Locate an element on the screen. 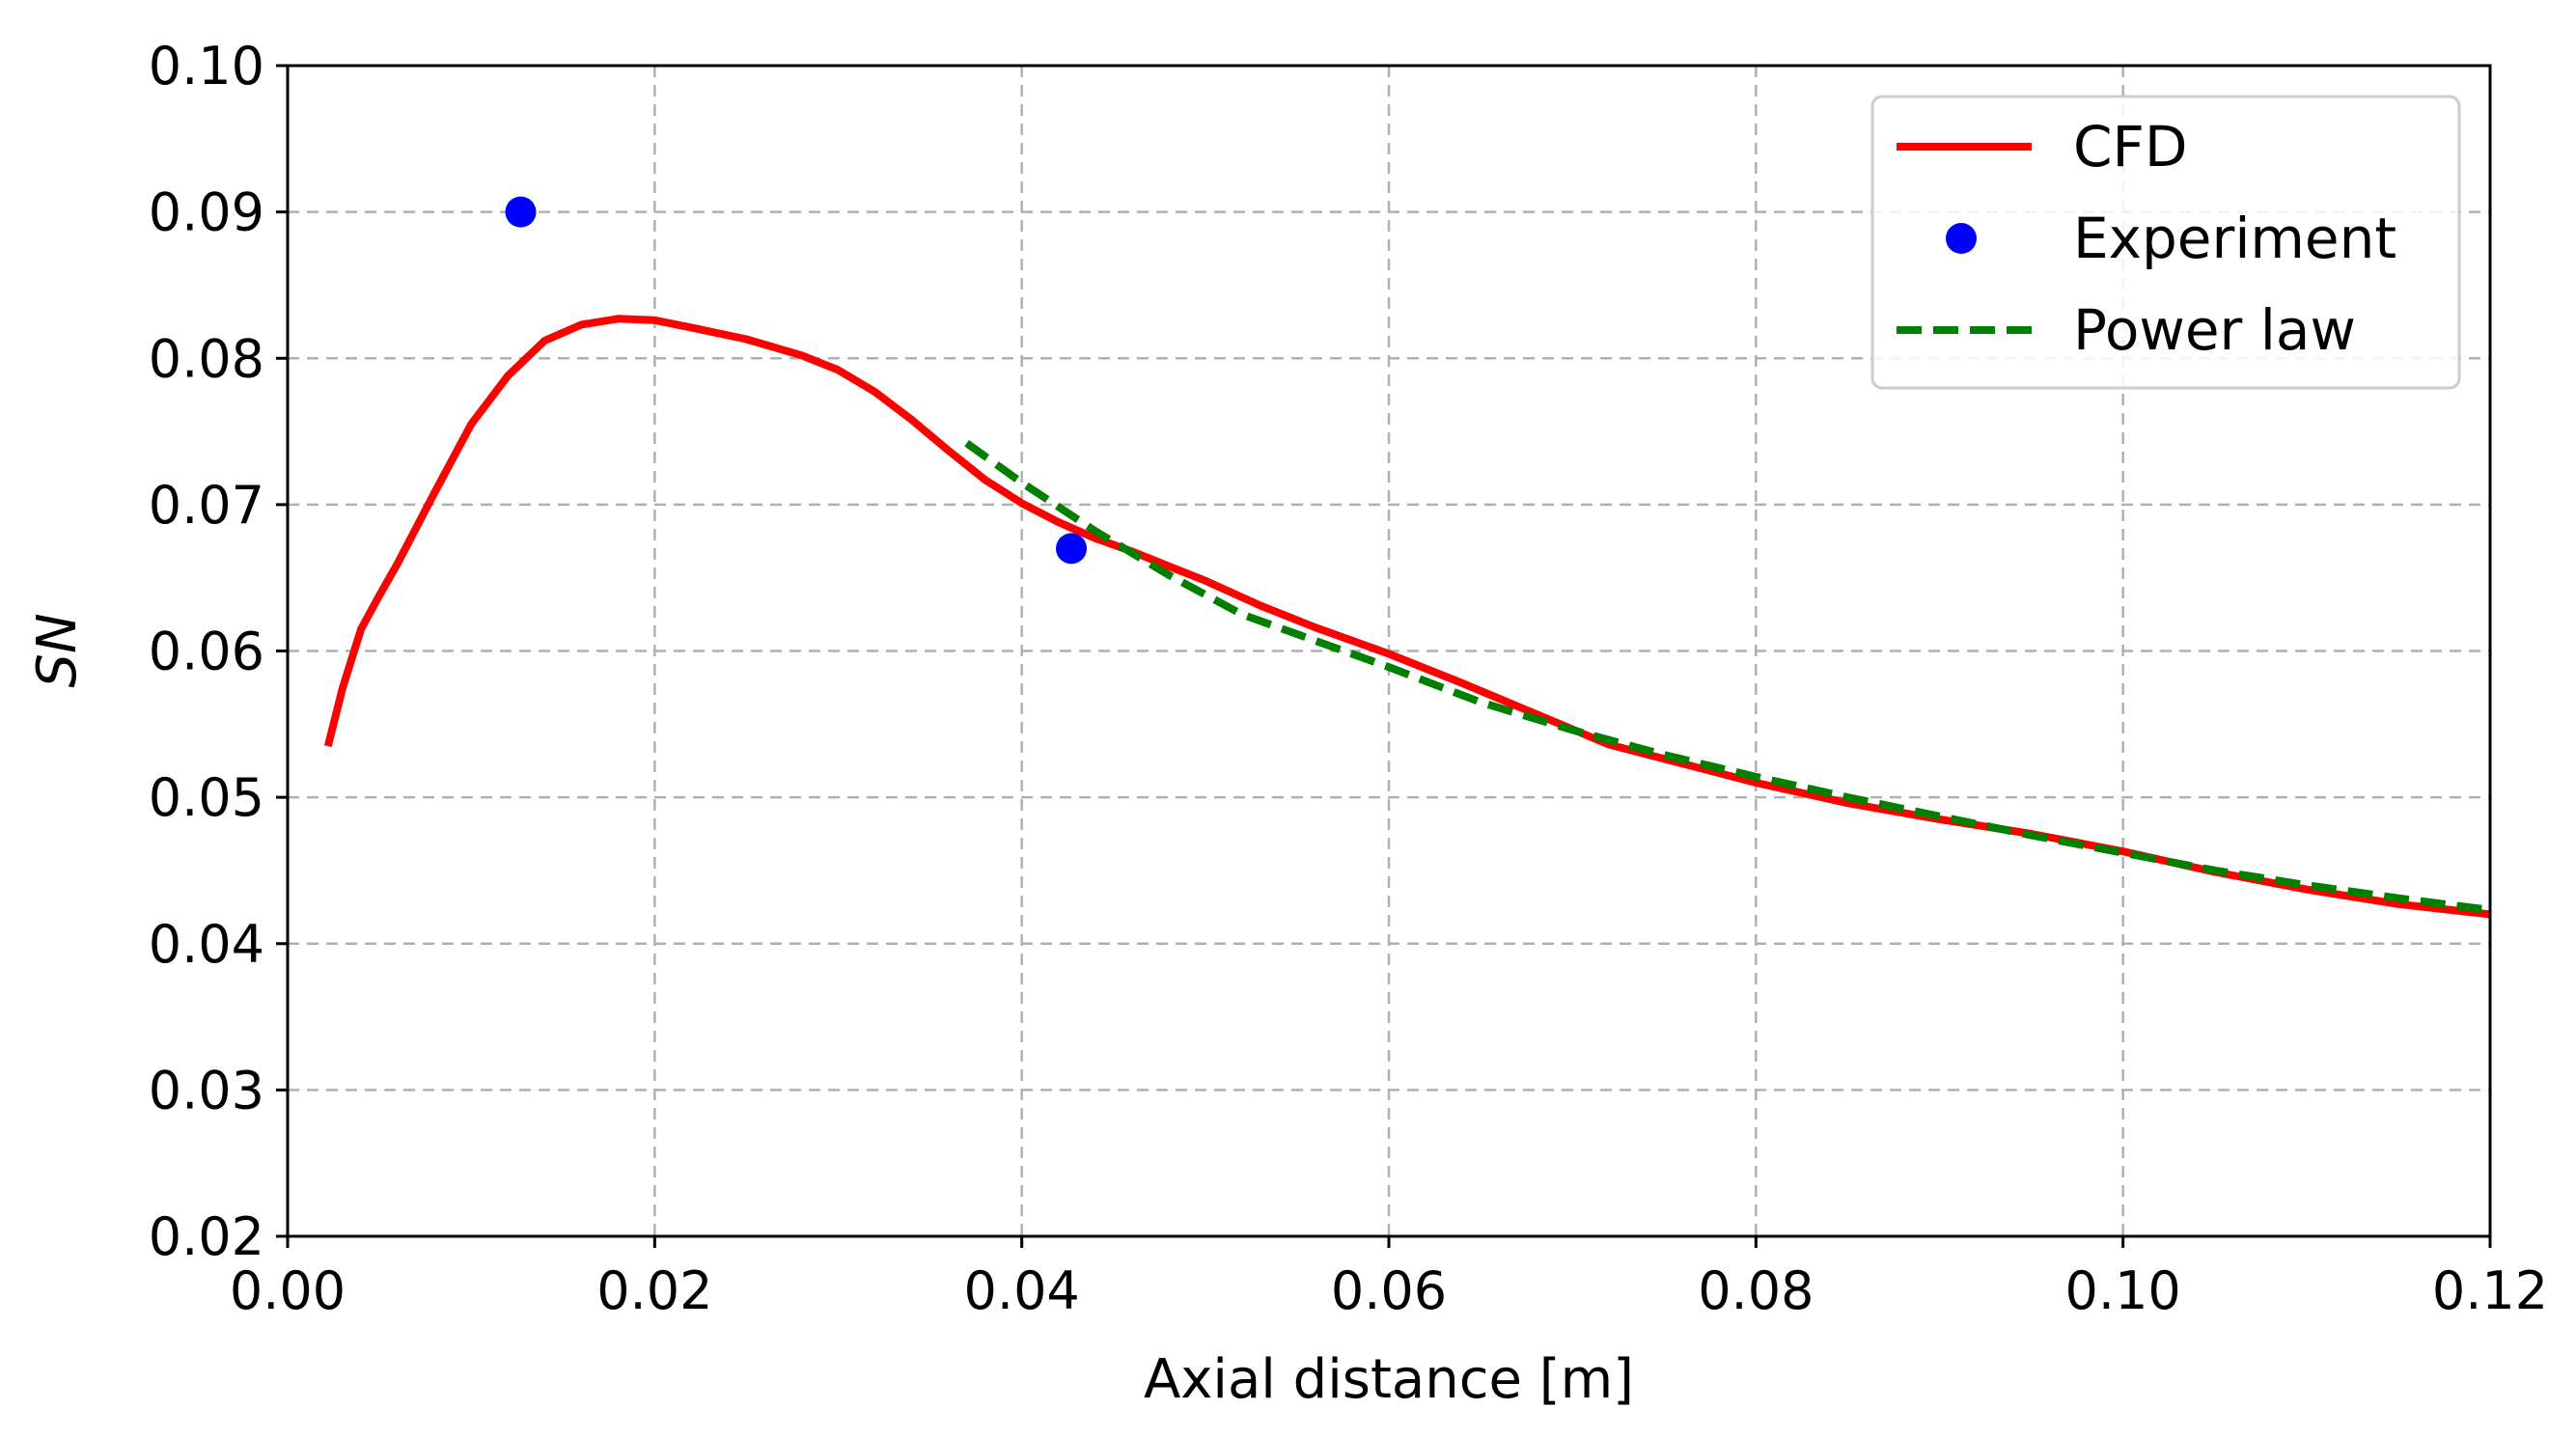 This screenshot has height=1438, width=2576. legend: CFD Experiment Power law is located at coordinates (2165, 242).